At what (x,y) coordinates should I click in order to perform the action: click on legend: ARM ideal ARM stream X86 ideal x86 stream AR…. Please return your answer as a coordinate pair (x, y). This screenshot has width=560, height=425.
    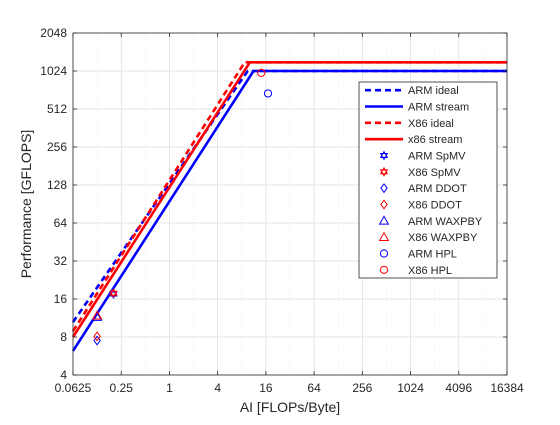
    Looking at the image, I should click on (428, 180).